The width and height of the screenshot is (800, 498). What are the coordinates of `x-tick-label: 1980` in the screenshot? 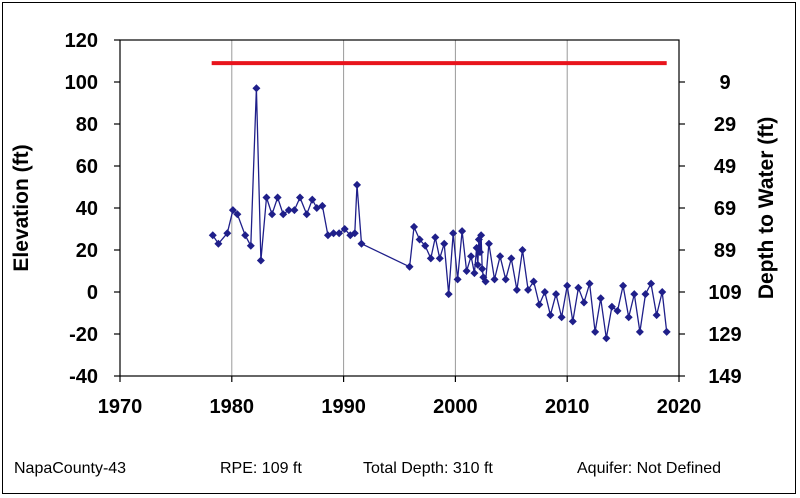 It's located at (232, 407).